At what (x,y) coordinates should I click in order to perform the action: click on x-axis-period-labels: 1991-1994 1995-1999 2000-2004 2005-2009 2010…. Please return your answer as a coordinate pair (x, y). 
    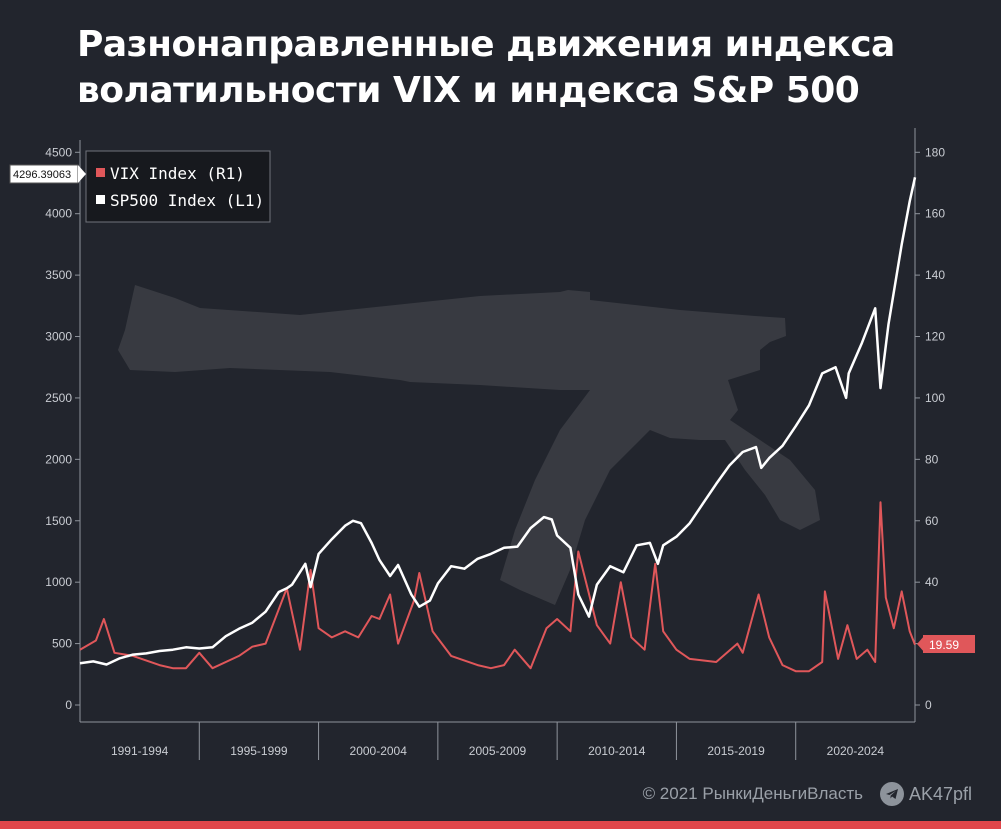
    Looking at the image, I should click on (497, 741).